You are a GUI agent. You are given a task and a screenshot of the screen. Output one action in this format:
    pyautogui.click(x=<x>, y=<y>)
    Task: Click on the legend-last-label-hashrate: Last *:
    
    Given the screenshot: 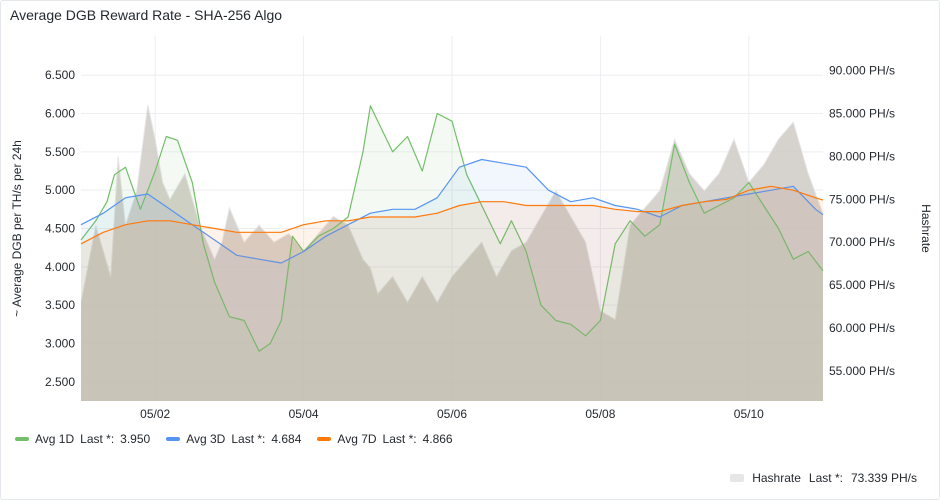 What is the action you would take?
    pyautogui.click(x=825, y=478)
    